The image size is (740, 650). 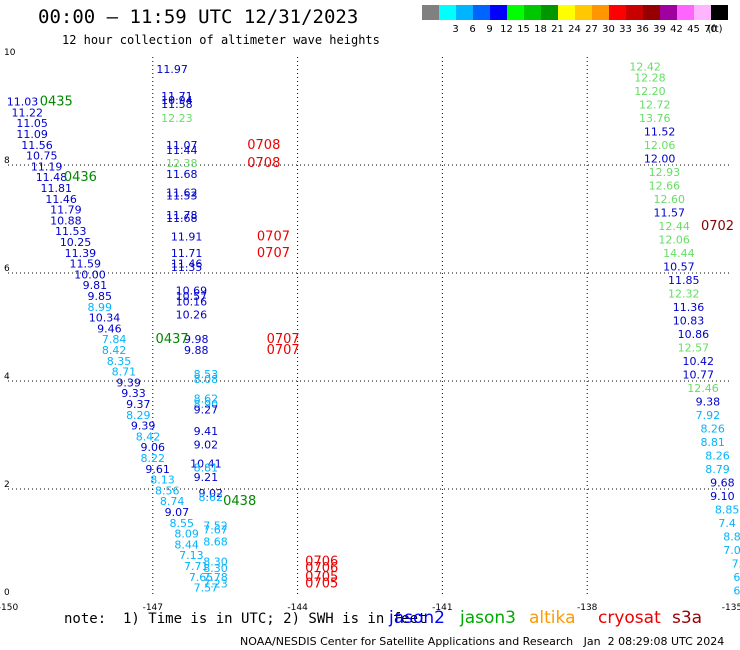 I want to click on wave-height-value: 12.00, so click(x=660, y=158).